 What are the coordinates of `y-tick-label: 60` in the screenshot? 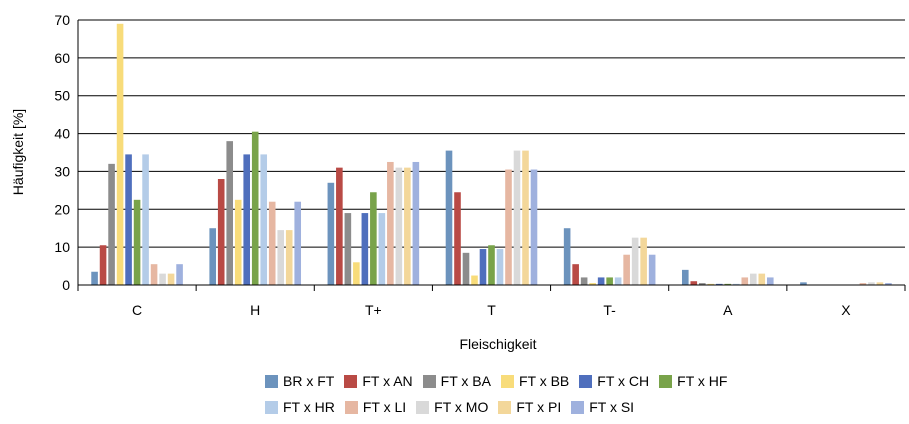 It's located at (62, 58).